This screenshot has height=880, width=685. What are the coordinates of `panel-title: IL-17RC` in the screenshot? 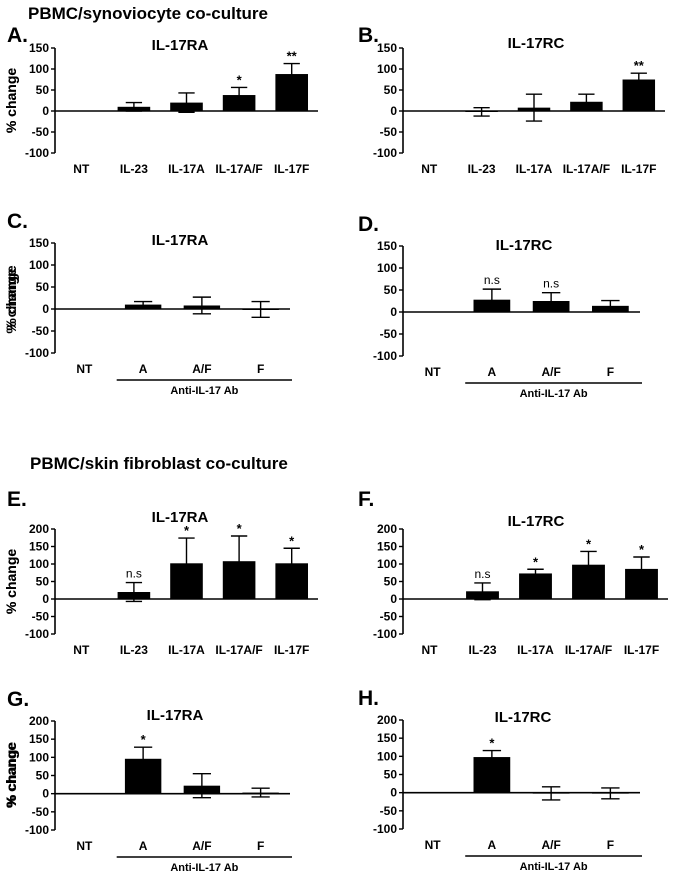 It's located at (536, 521).